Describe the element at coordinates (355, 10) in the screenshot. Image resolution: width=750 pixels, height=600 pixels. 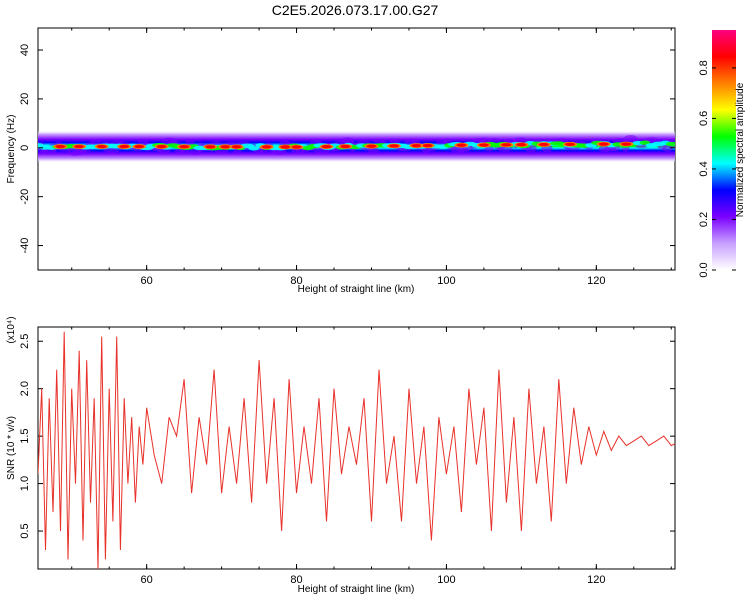
I see `chart-title: C2E5.2026.073.17.00.G27` at that location.